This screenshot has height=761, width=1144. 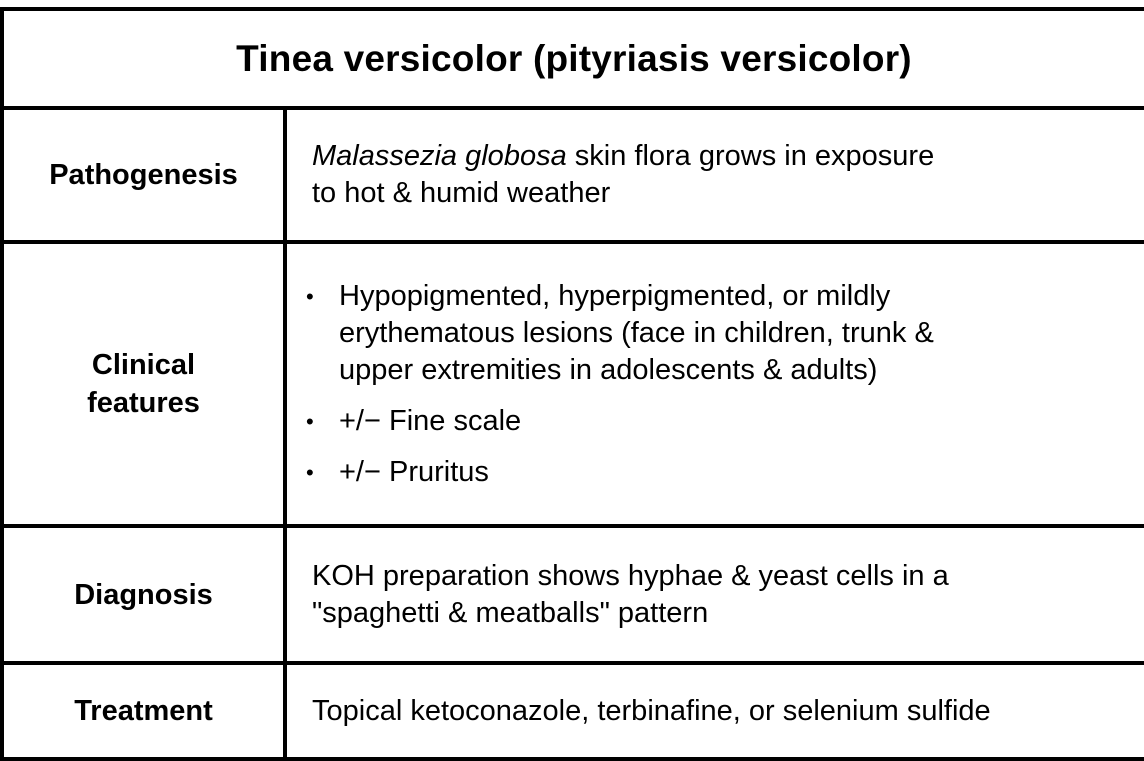 What do you see at coordinates (430, 420) in the screenshot?
I see `list-item-line: +/− Fine scale` at bounding box center [430, 420].